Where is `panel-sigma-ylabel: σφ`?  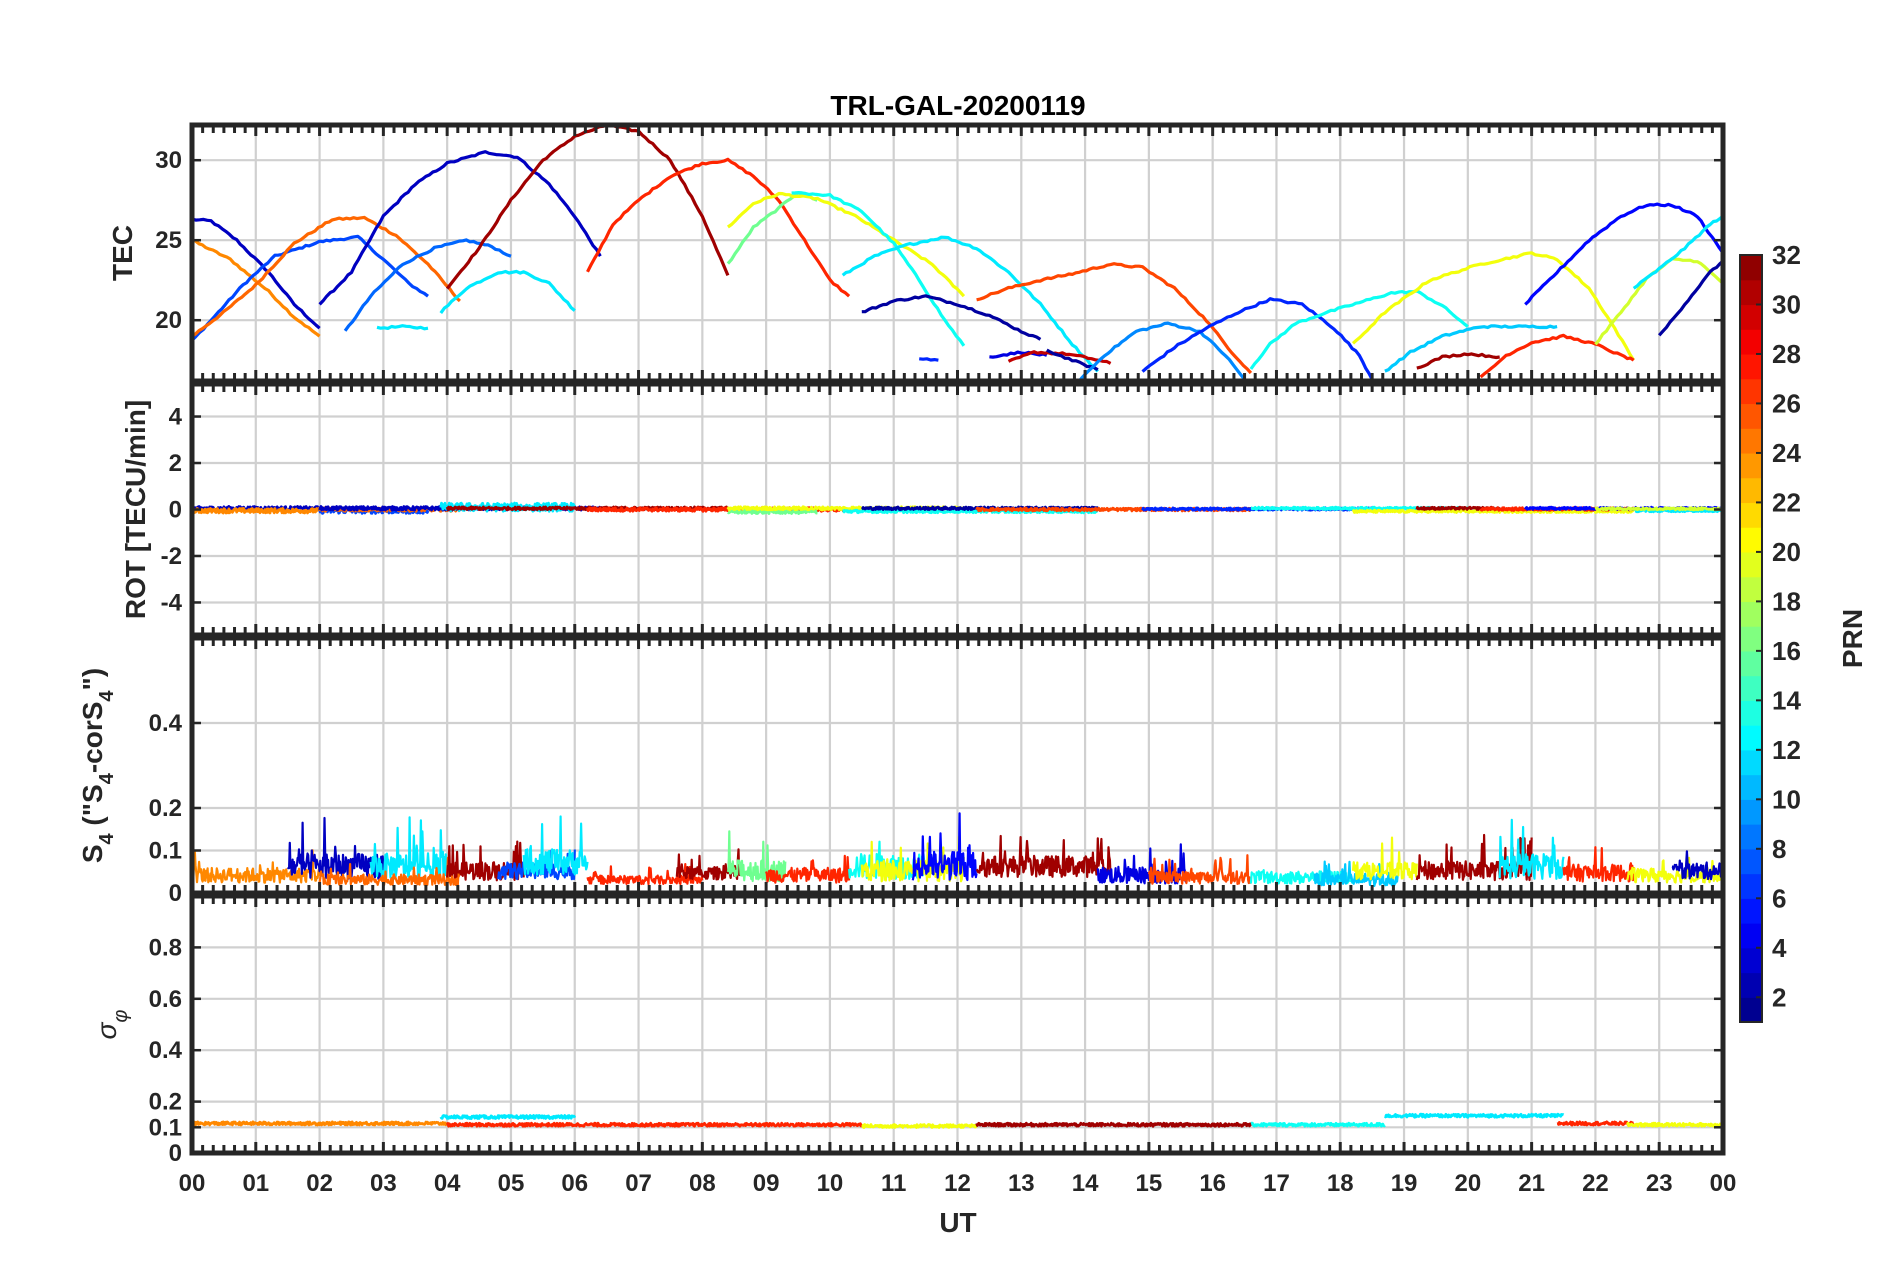
panel-sigma-ylabel: σφ is located at coordinates (111, 1025).